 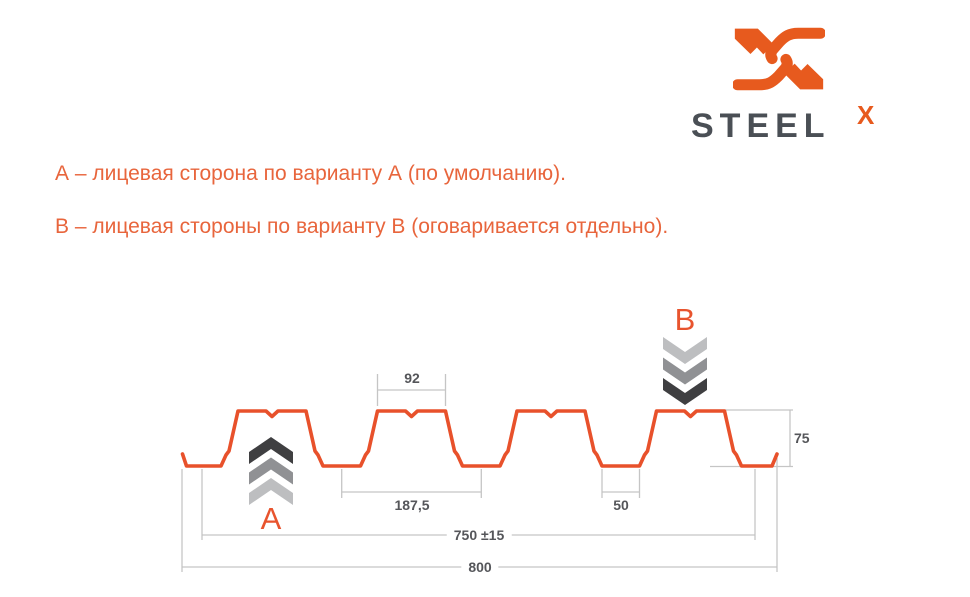 What do you see at coordinates (479, 535) in the screenshot?
I see `dim-label-cover-width: 750 ±15` at bounding box center [479, 535].